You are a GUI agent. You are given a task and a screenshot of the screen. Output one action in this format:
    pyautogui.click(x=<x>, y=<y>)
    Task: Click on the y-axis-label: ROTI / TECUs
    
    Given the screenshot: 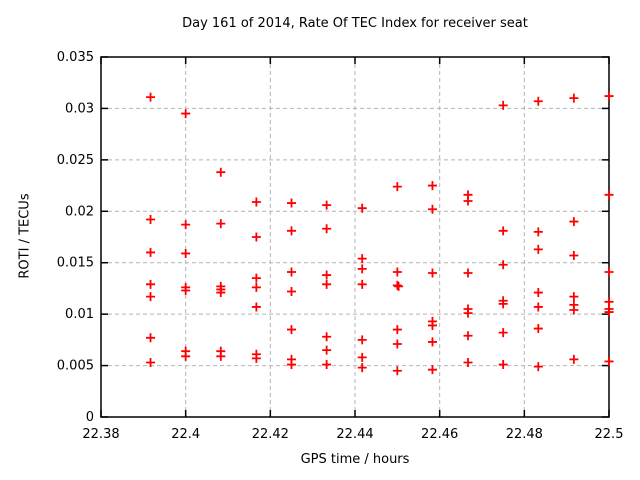 What is the action you would take?
    pyautogui.click(x=25, y=236)
    